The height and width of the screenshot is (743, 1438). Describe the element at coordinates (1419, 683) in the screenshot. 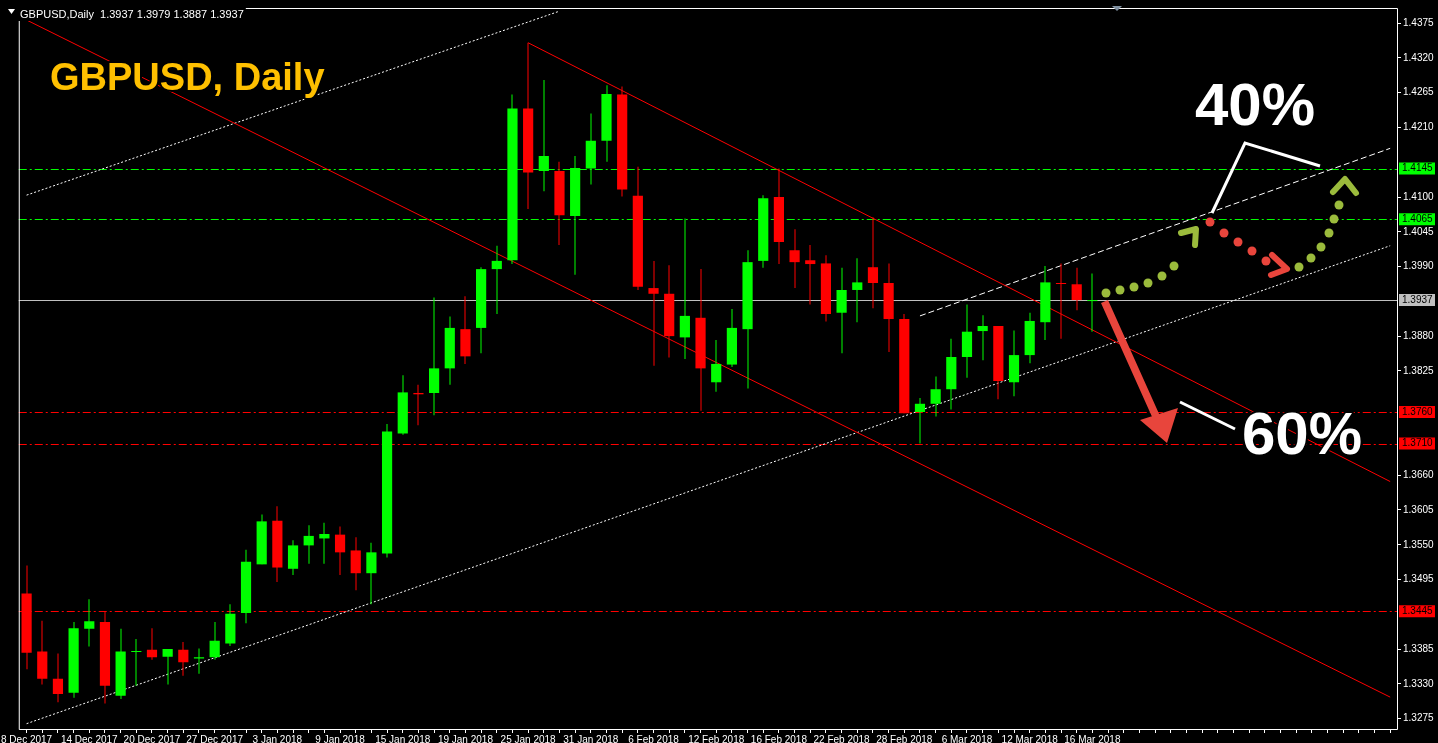

I see `y-tick-label: 1.3330` at that location.